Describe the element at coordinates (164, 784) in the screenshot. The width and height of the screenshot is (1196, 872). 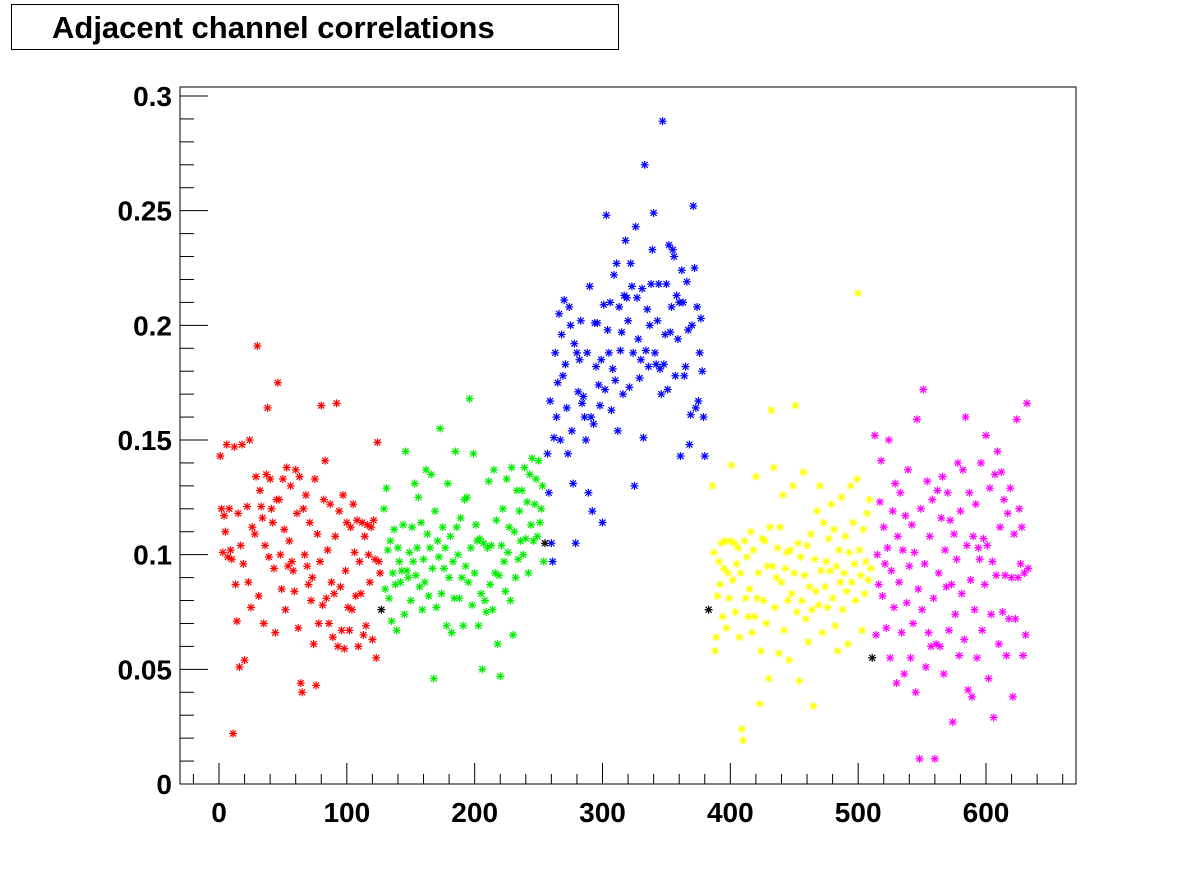
I see `y-tick-label: 0` at that location.